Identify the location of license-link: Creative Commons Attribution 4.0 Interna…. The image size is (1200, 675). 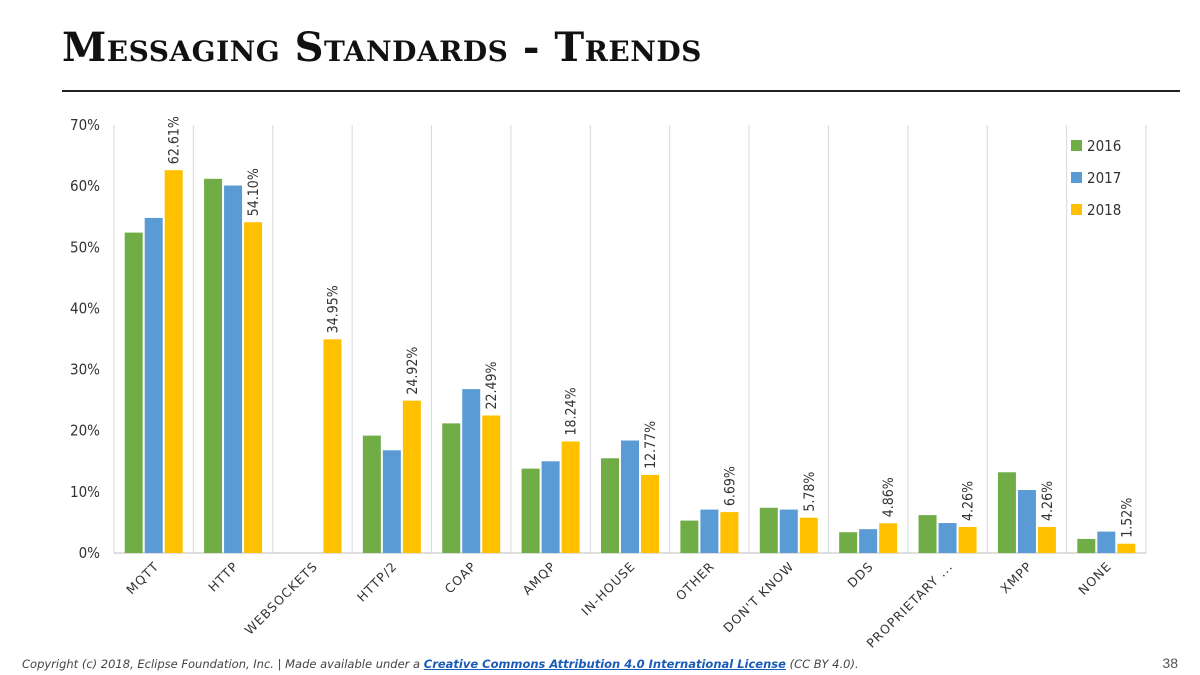
(604, 664).